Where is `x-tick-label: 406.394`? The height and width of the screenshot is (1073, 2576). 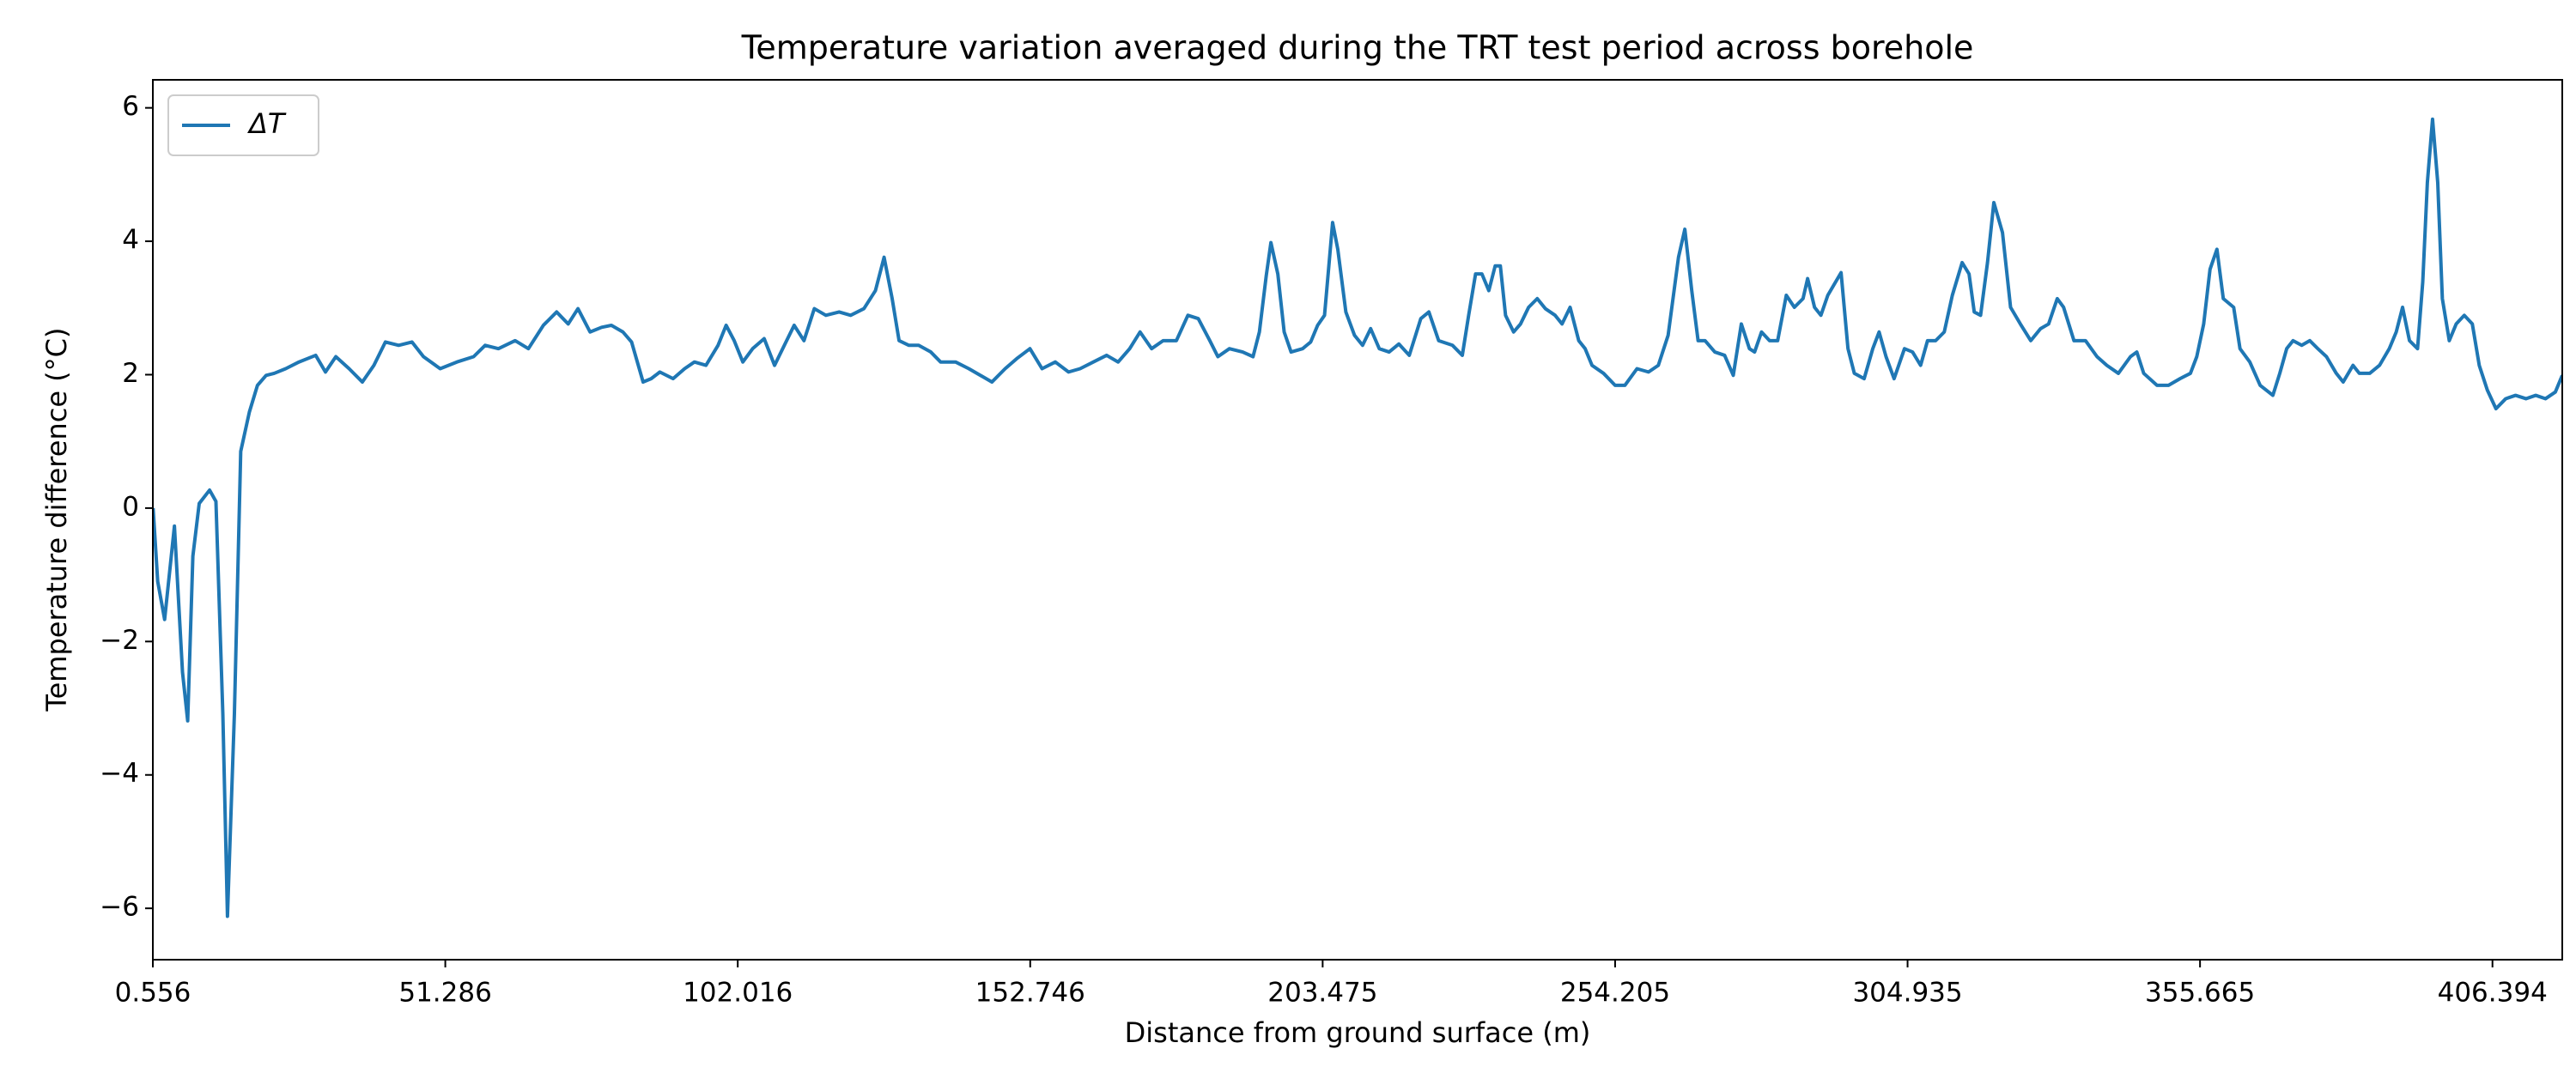
x-tick-label: 406.394 is located at coordinates (2493, 993).